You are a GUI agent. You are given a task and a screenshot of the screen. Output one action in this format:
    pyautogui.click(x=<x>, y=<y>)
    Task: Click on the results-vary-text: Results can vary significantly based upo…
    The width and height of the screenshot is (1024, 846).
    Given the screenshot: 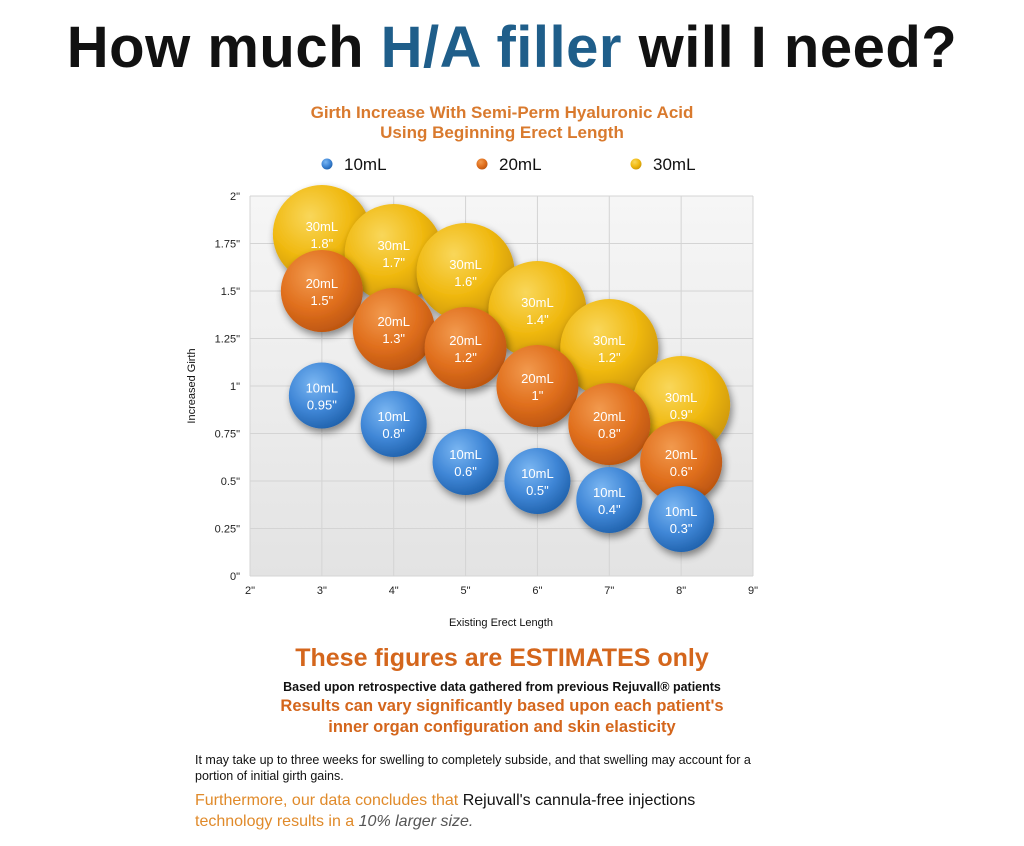 What is the action you would take?
    pyautogui.click(x=502, y=717)
    